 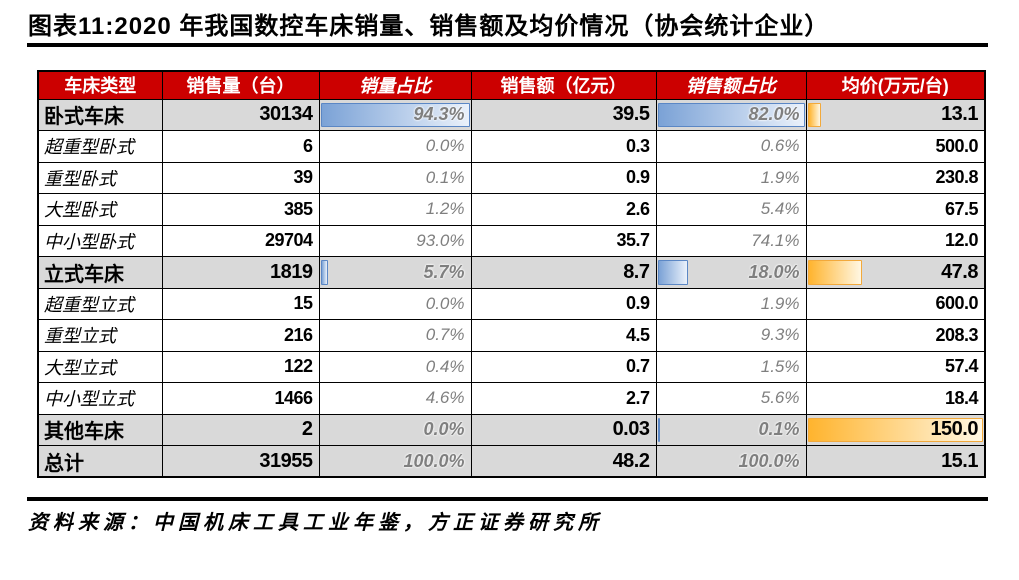 What do you see at coordinates (240, 85) in the screenshot?
I see `column-header-volume: 销售量（台）` at bounding box center [240, 85].